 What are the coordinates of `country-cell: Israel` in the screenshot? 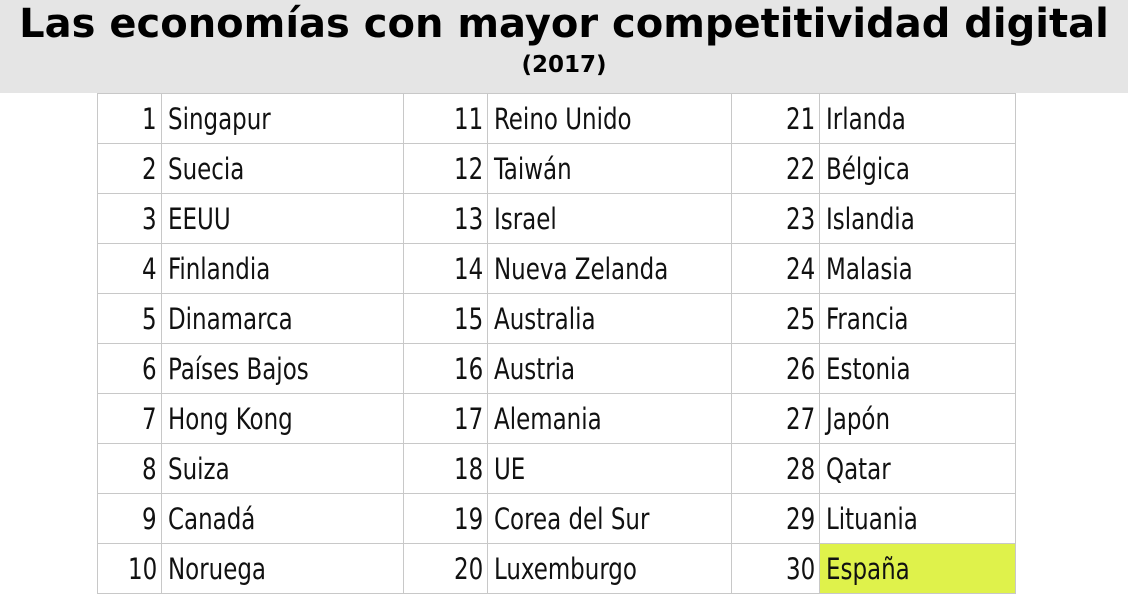 It's located at (609, 218).